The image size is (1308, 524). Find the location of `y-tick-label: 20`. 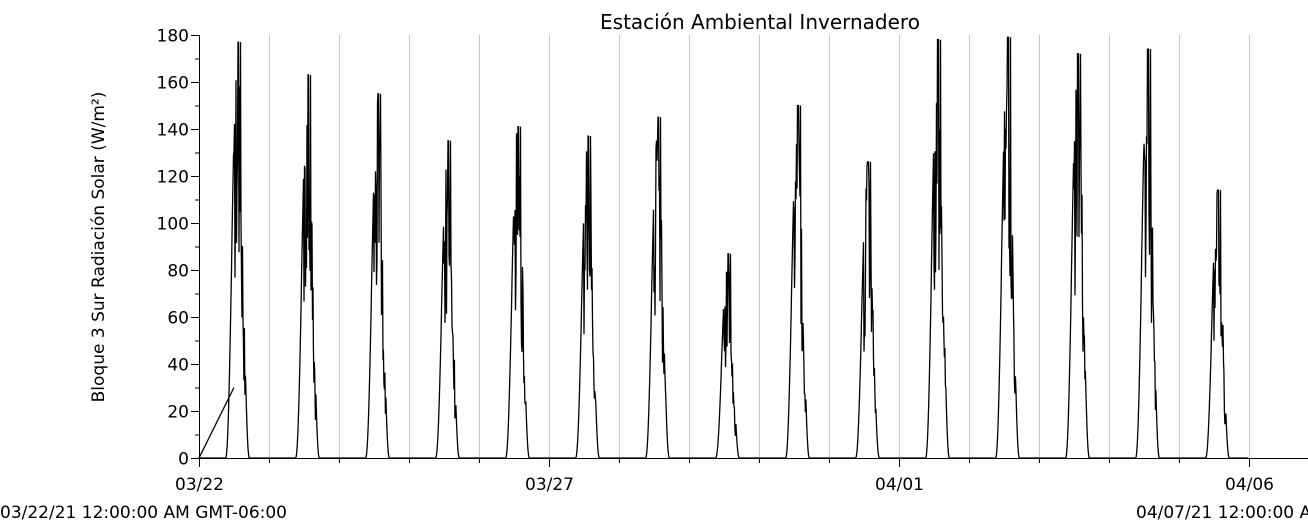

y-tick-label: 20 is located at coordinates (178, 413).